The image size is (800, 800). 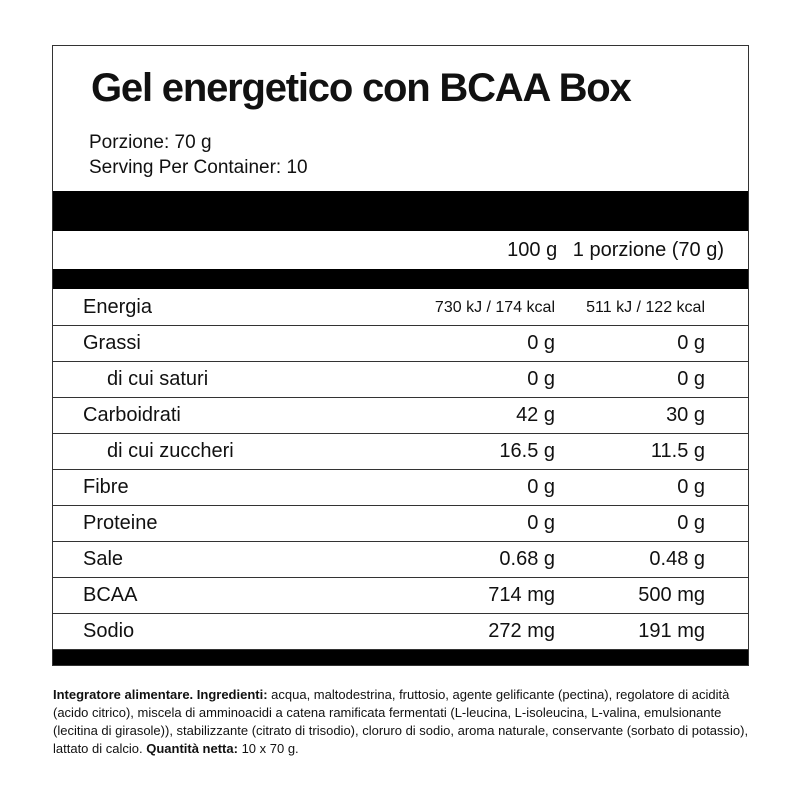 I want to click on nutrient-label: Carboidrati, so click(x=132, y=415).